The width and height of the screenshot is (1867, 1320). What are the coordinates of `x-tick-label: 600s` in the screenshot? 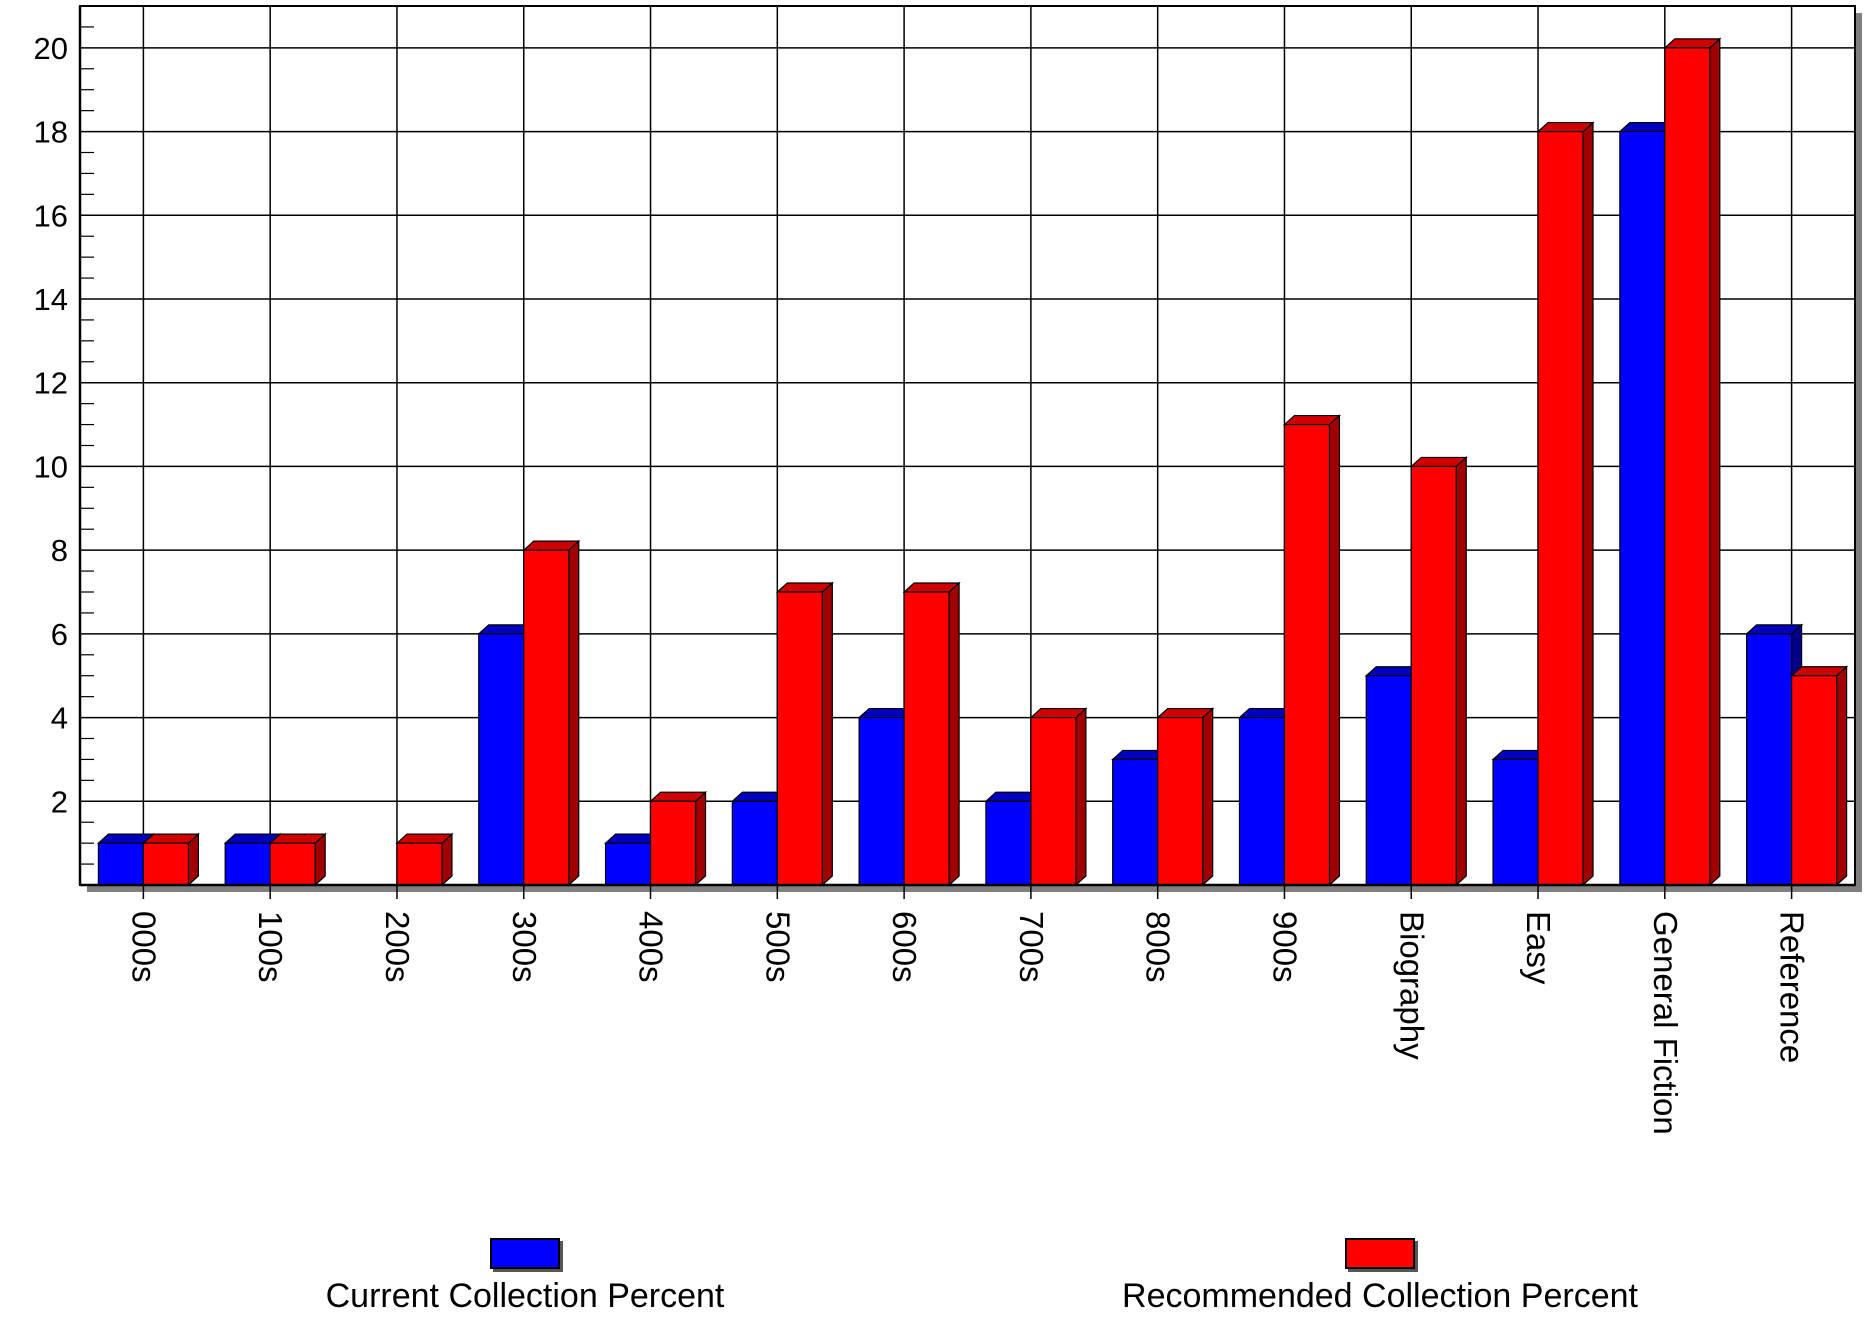 It's located at (904, 947).